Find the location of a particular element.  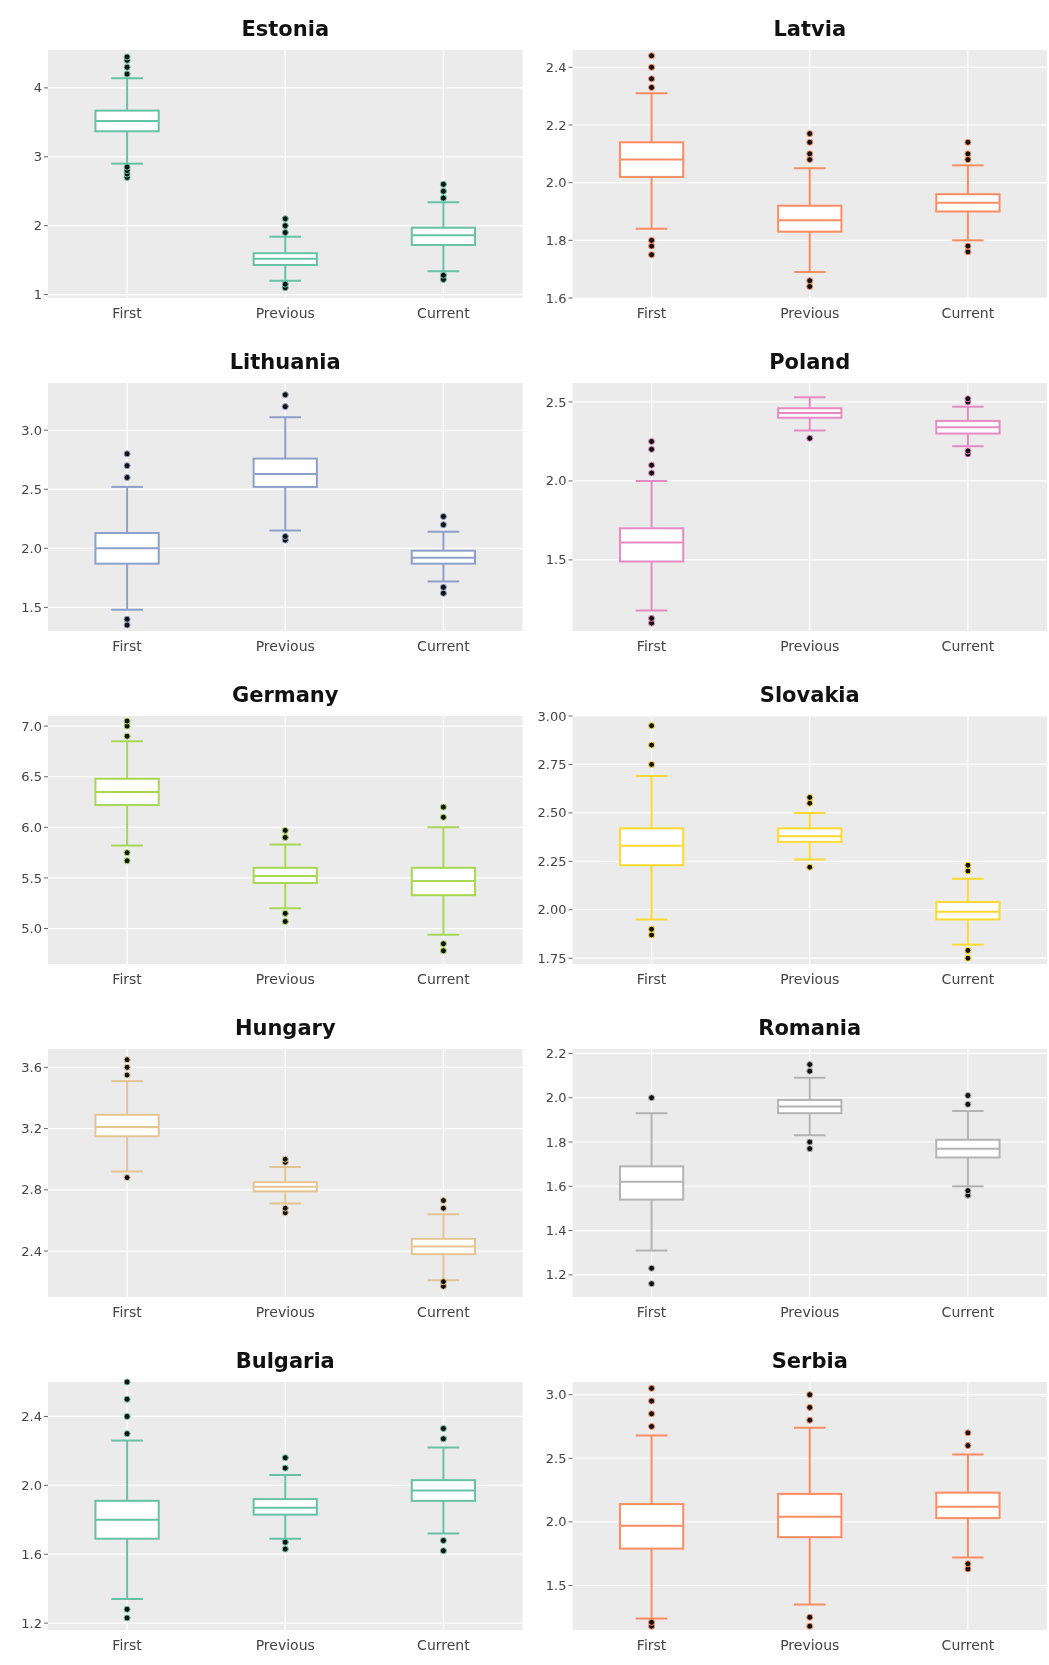

chart-title: Slovakia is located at coordinates (809, 695).